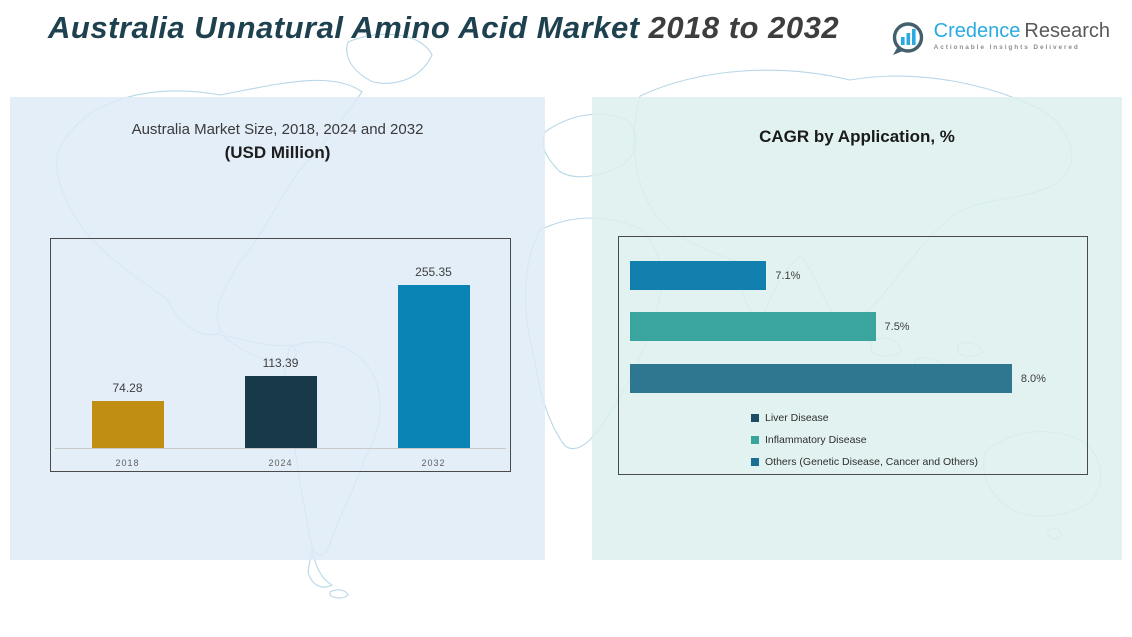  I want to click on logo-tagline: Actionable Insights Delivered, so click(1006, 47).